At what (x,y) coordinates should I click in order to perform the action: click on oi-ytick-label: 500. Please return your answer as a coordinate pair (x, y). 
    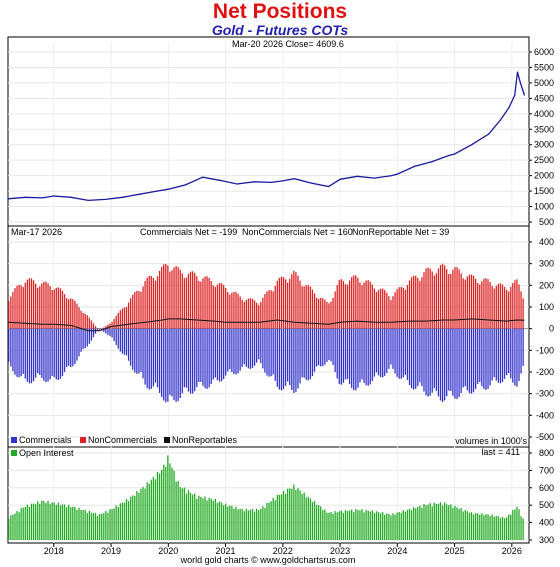
    Looking at the image, I should click on (546, 505).